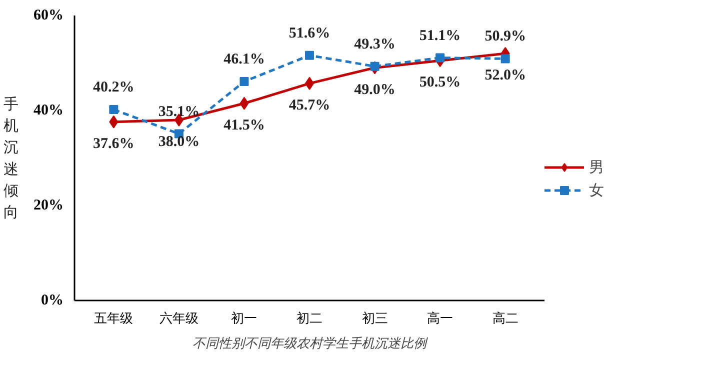 The height and width of the screenshot is (380, 720). What do you see at coordinates (309, 33) in the screenshot?
I see `data-label: 51.6%` at bounding box center [309, 33].